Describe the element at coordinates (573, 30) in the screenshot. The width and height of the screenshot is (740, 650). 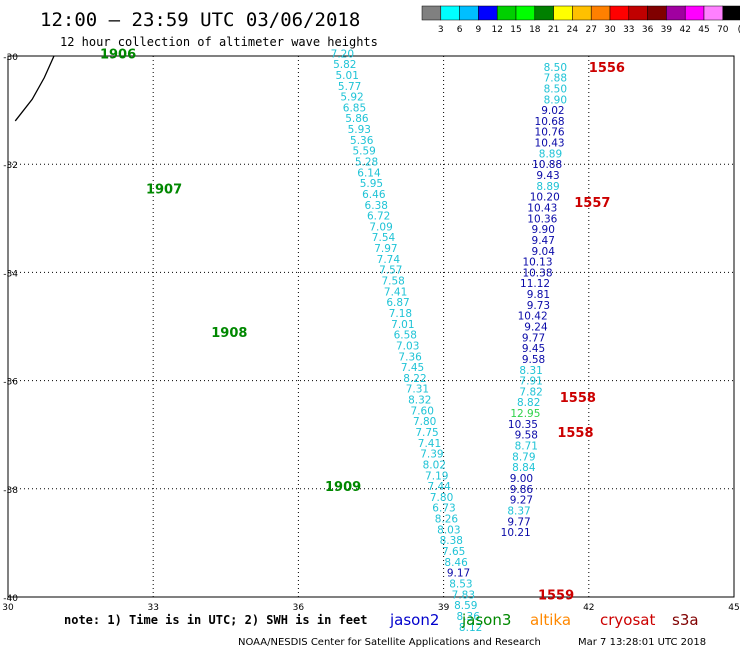
I see `colorbar-label: 24` at that location.